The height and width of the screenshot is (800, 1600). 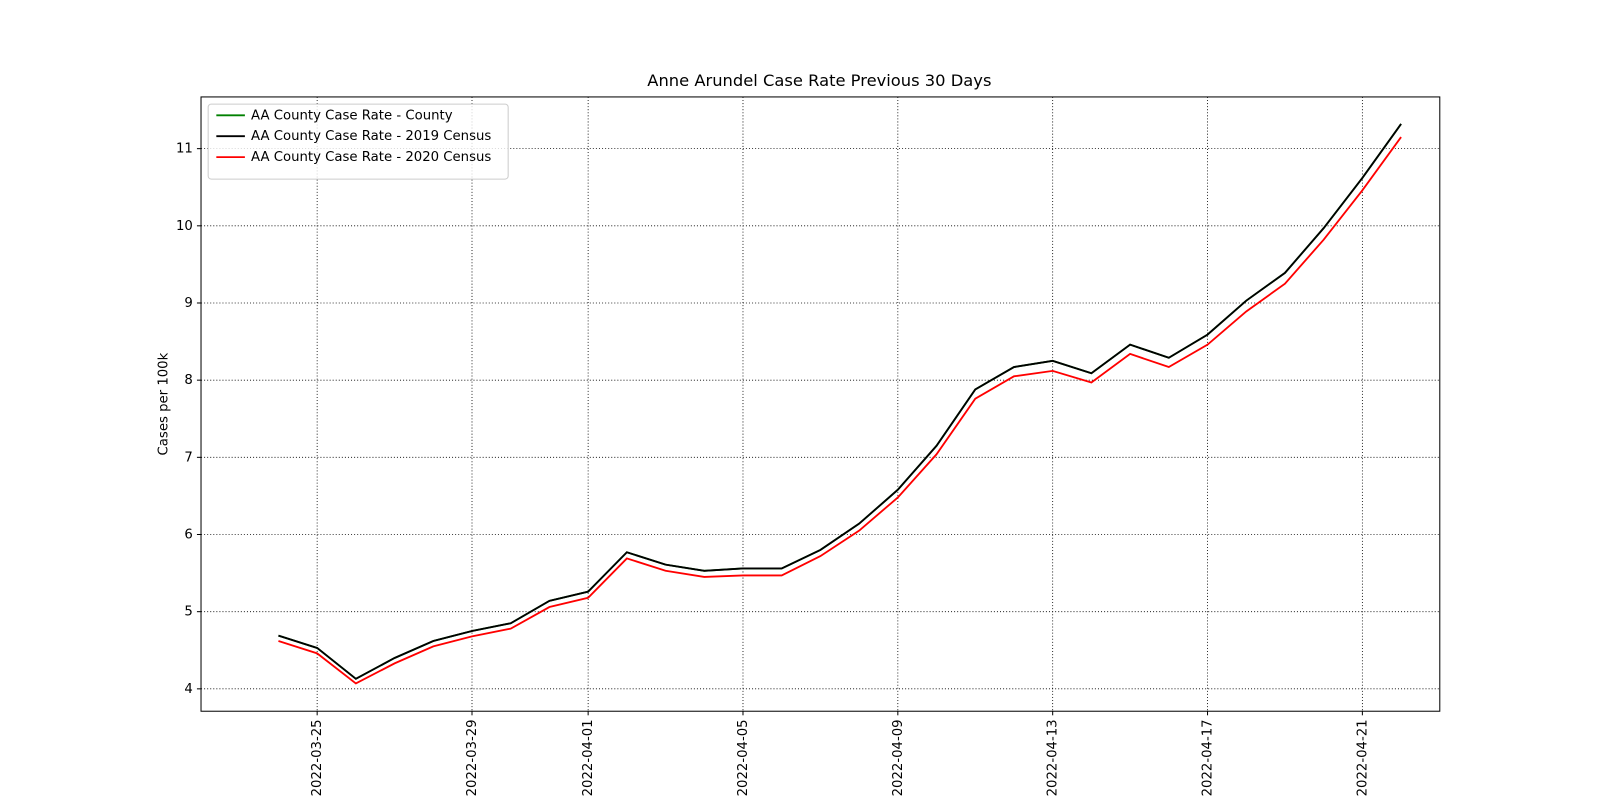 I want to click on x-tick-label: 2022-04-13, so click(x=1053, y=757).